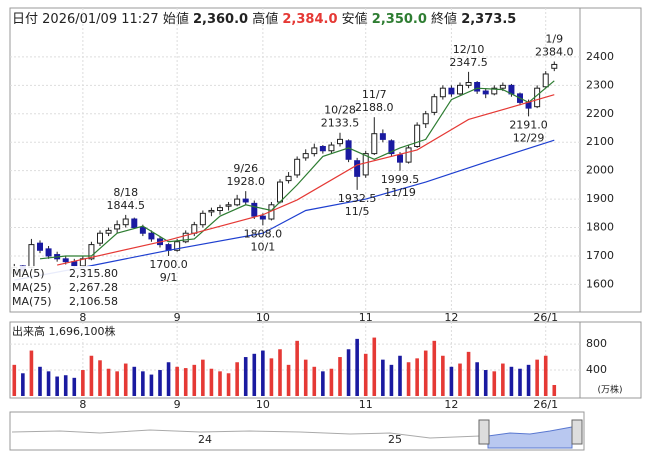 The image size is (653, 470). What do you see at coordinates (220, 19) in the screenshot?
I see `header-open: 2,360.0` at bounding box center [220, 19].